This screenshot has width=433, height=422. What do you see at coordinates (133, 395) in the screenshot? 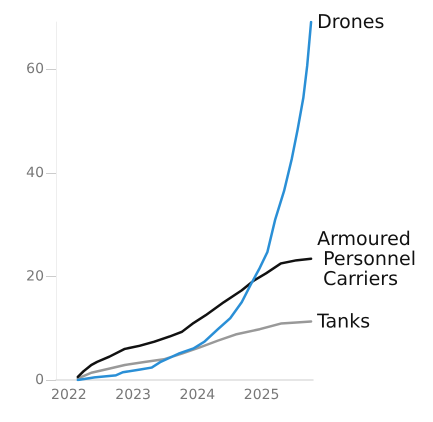
I see `x-tick-label: 2023` at bounding box center [133, 395].